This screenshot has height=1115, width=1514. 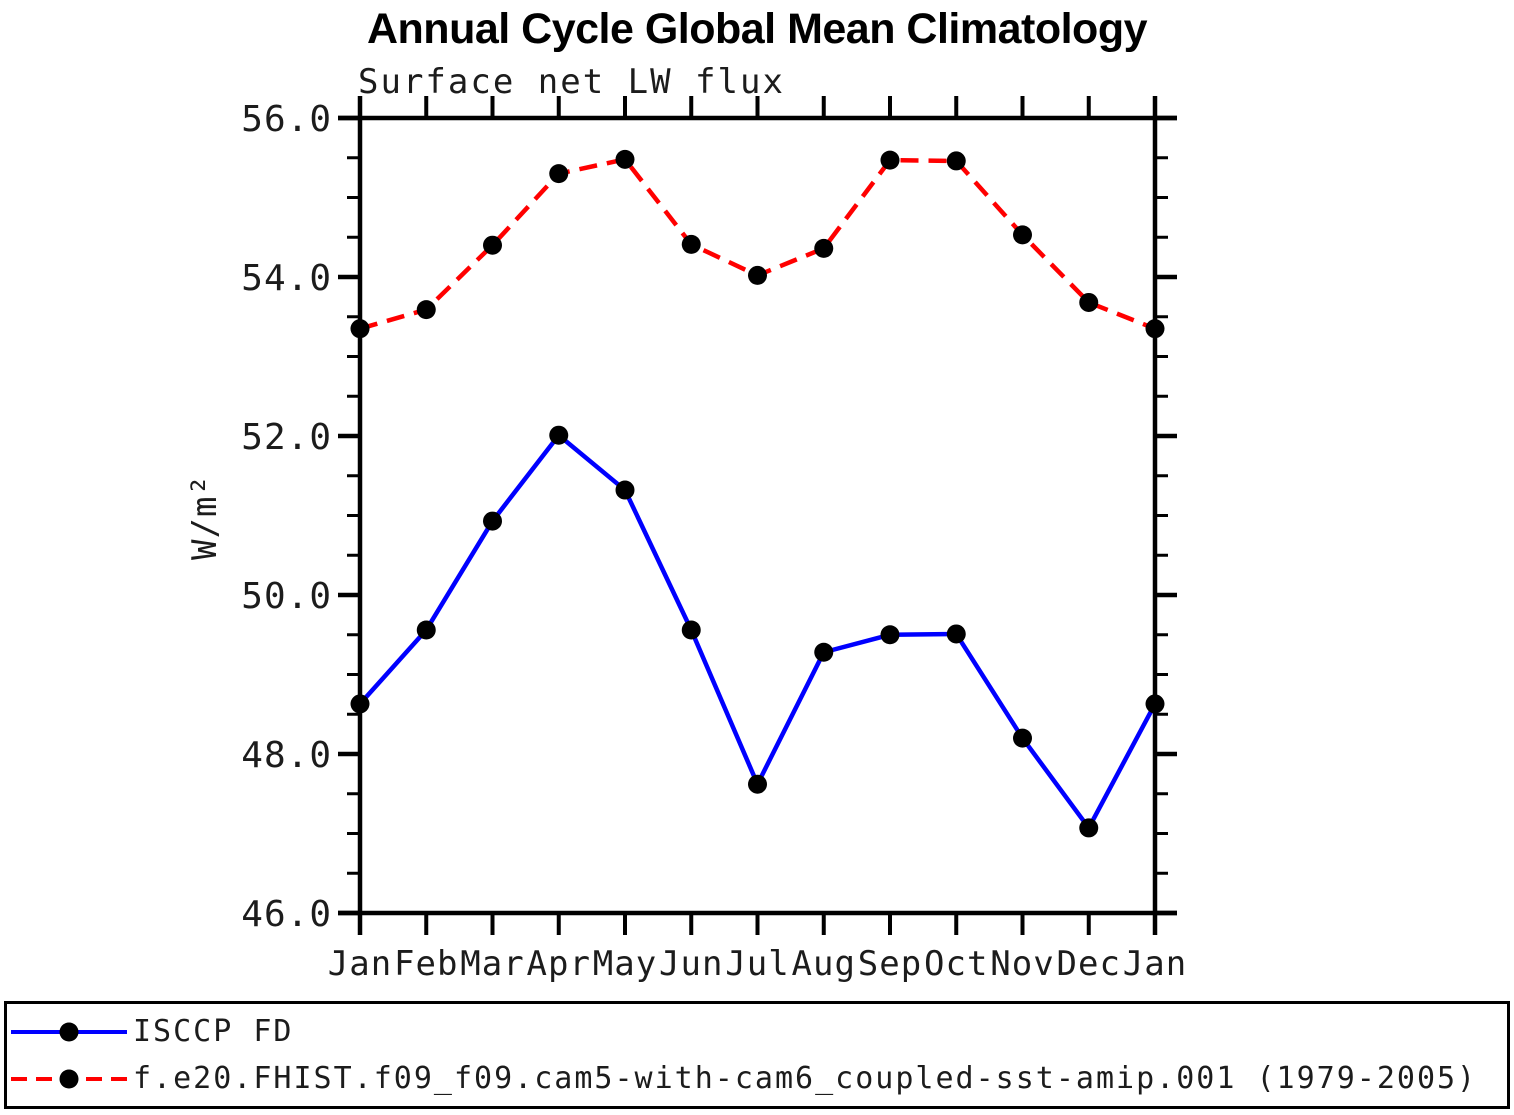 I want to click on svg-text: W/m², so click(x=205, y=517).